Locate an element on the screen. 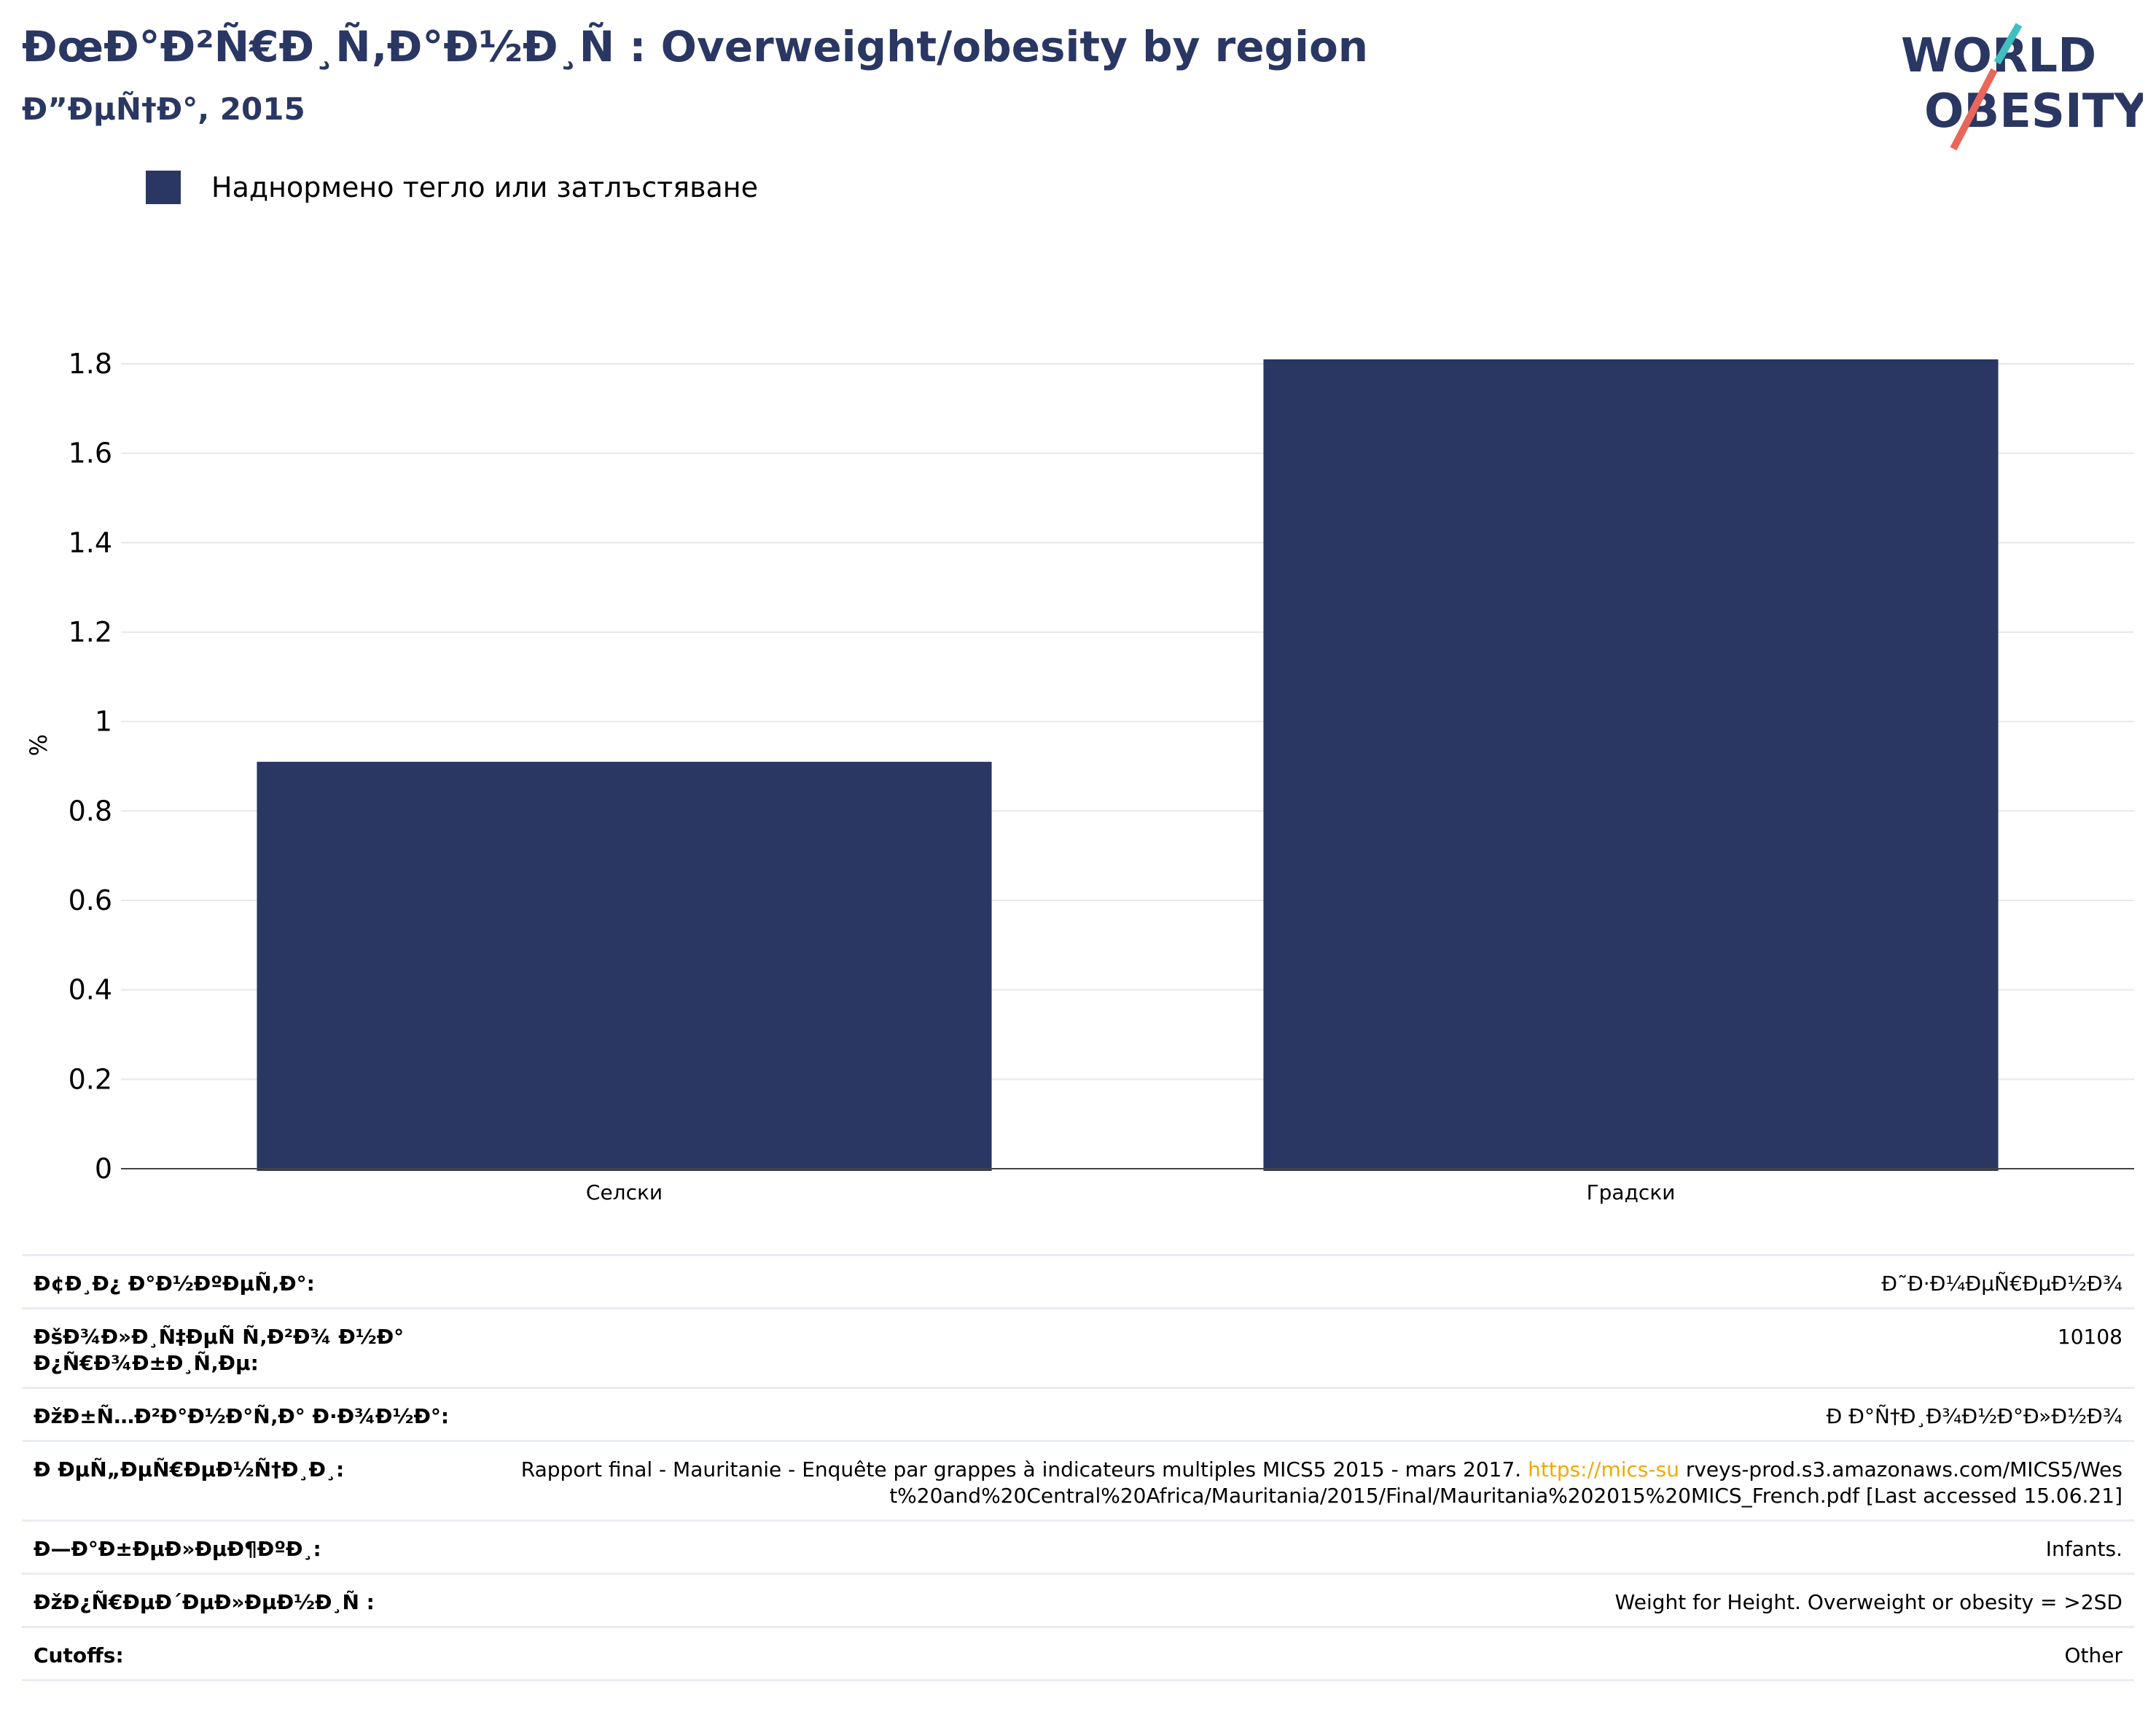  metadata-value: Ð˜Ð·Ð¼ÐµÑ€ÐµÐ½Ð¾ is located at coordinates (2002, 1284).